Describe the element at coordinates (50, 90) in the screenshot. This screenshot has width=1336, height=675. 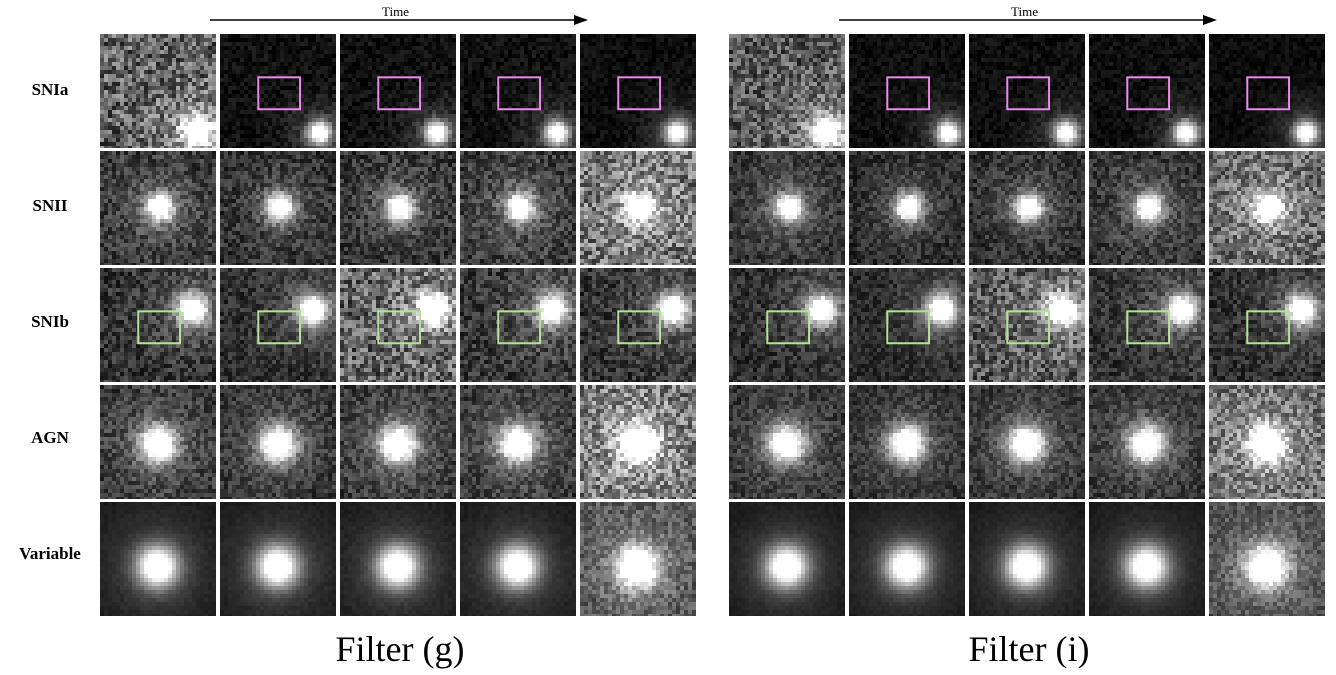
I see `row-label-snia: SNIa` at that location.